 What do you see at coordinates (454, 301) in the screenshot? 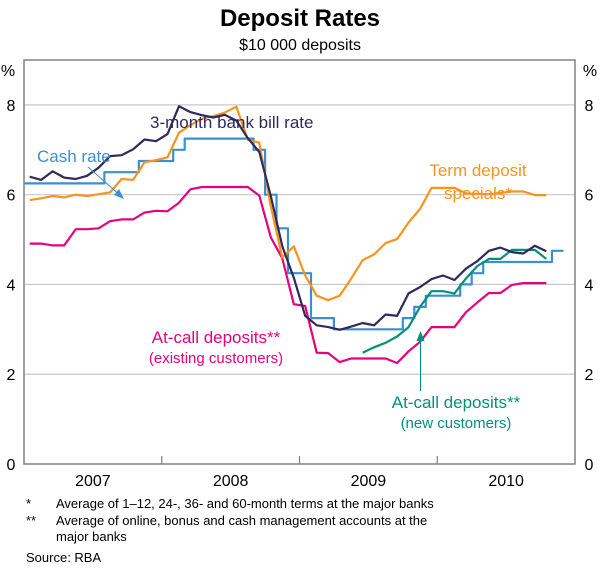
I see `series-line-at-call-deposits-new-customers` at bounding box center [454, 301].